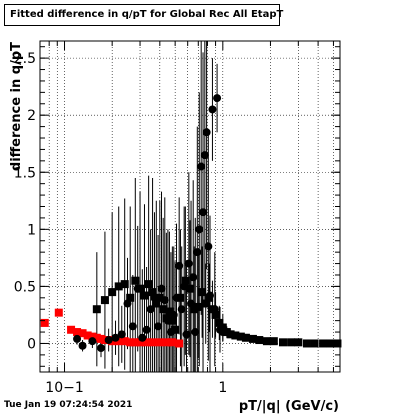 The width and height of the screenshot is (400, 414). Describe the element at coordinates (31, 344) in the screenshot. I see `y-tick-label: 0` at that location.